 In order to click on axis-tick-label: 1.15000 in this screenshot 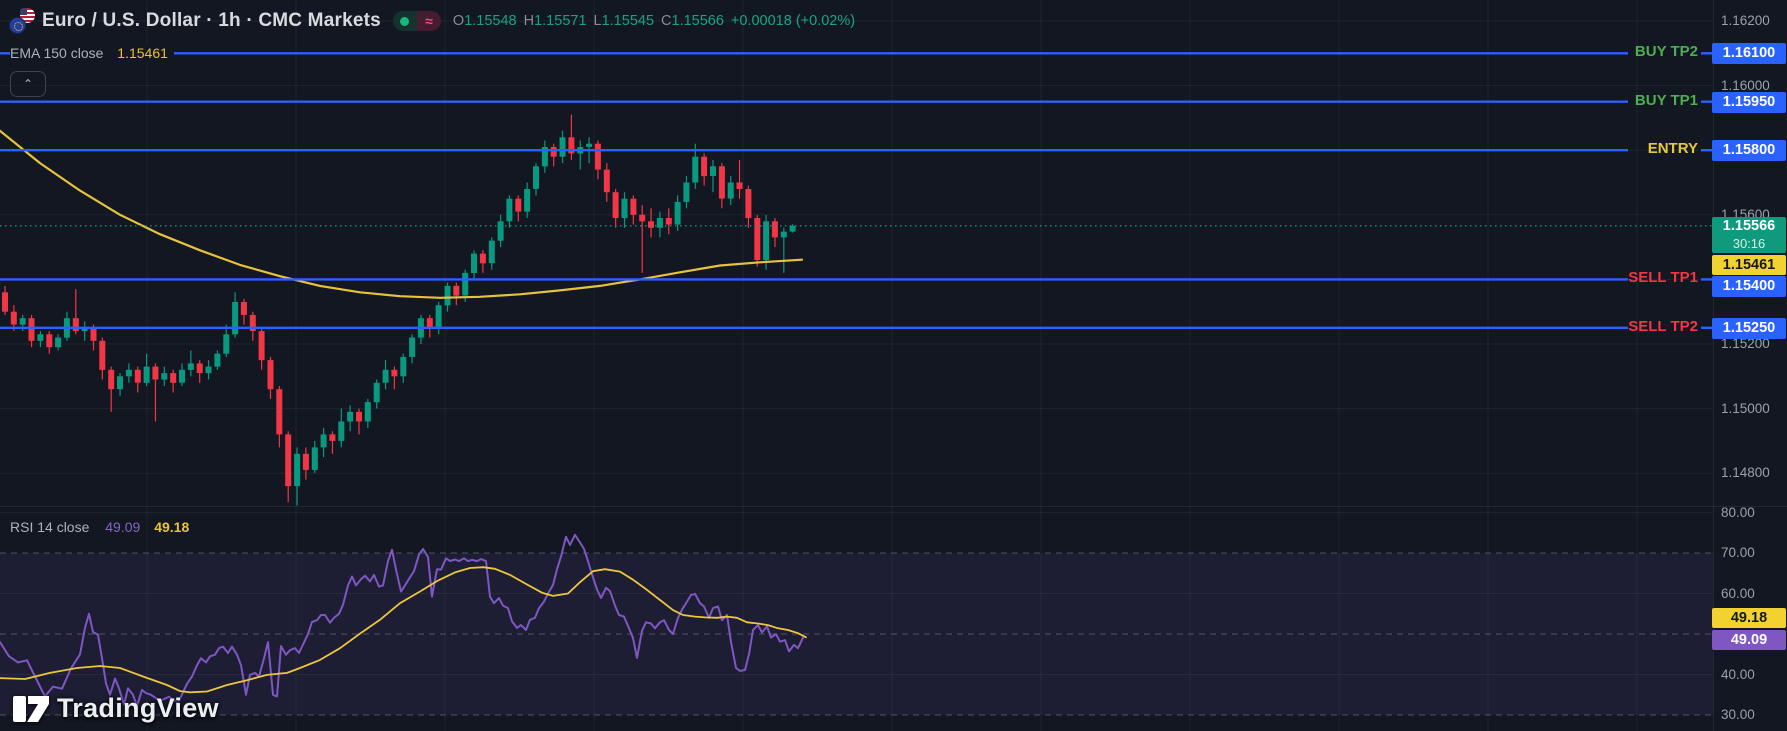, I will do `click(1745, 408)`.